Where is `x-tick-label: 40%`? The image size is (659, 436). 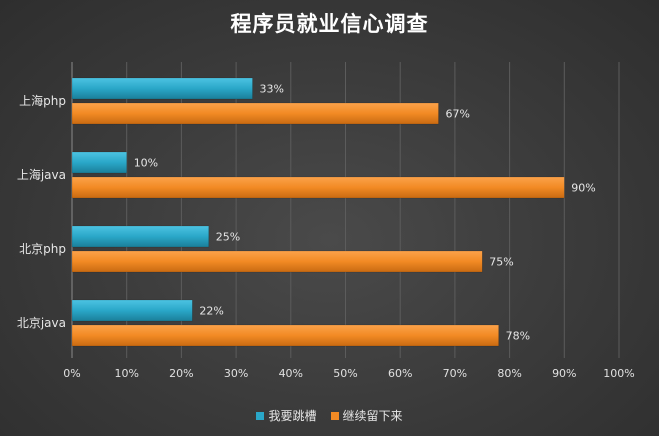
x-tick-label: 40% is located at coordinates (291, 373).